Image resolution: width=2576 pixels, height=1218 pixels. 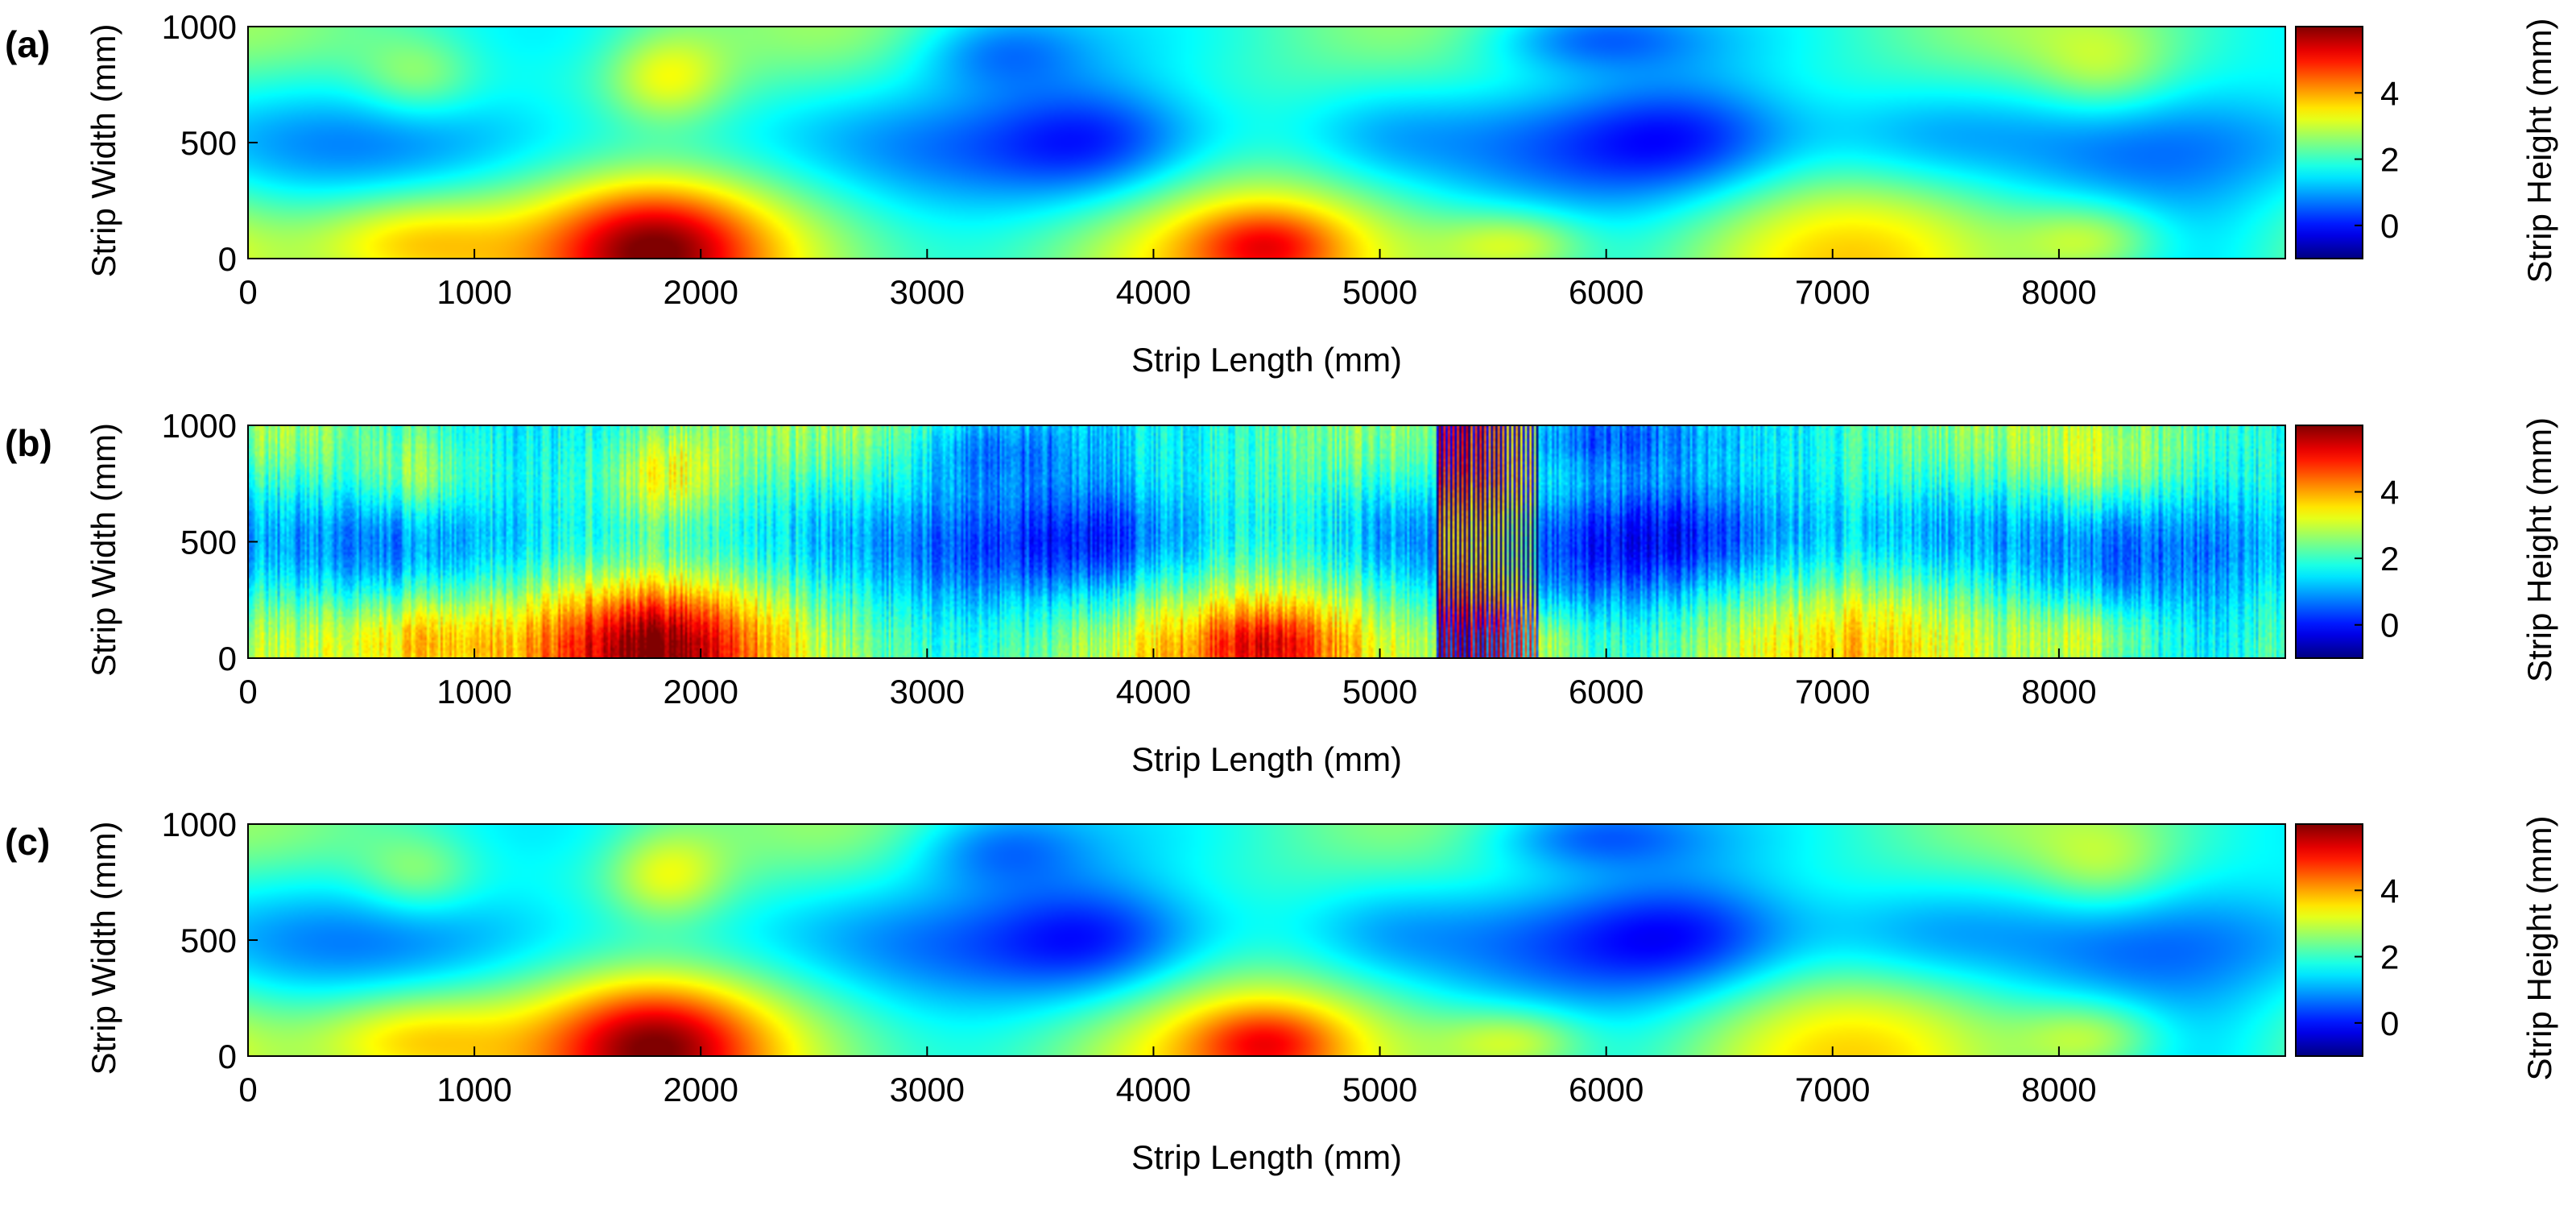 What do you see at coordinates (28, 842) in the screenshot?
I see `panel-label: (c)` at bounding box center [28, 842].